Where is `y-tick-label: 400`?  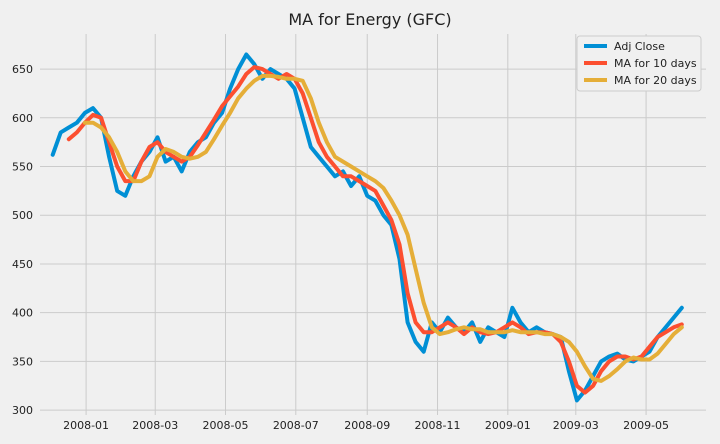 y-tick-label: 400 is located at coordinates (22, 313).